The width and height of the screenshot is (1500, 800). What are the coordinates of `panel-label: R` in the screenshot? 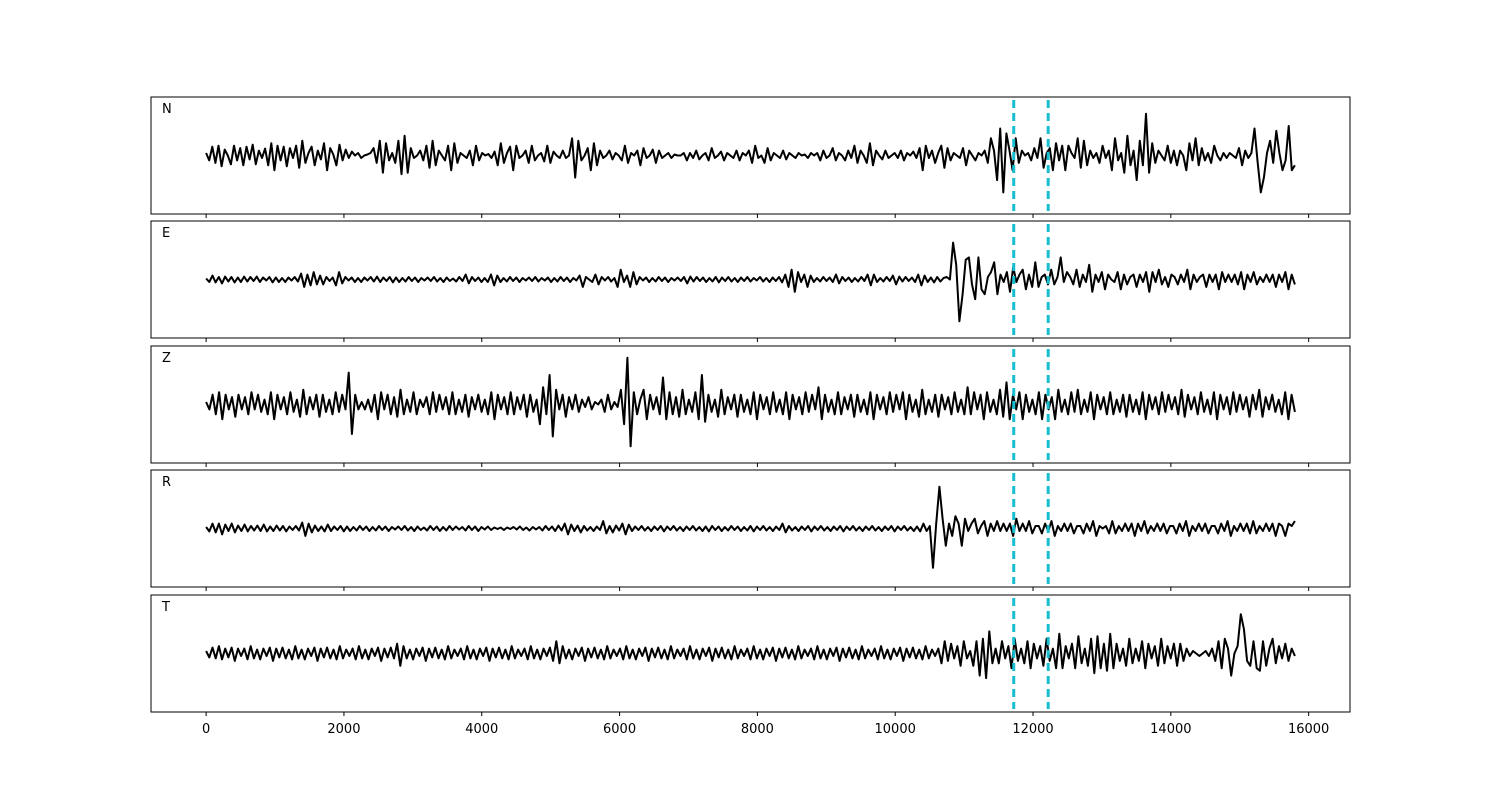 It's located at (166, 482).